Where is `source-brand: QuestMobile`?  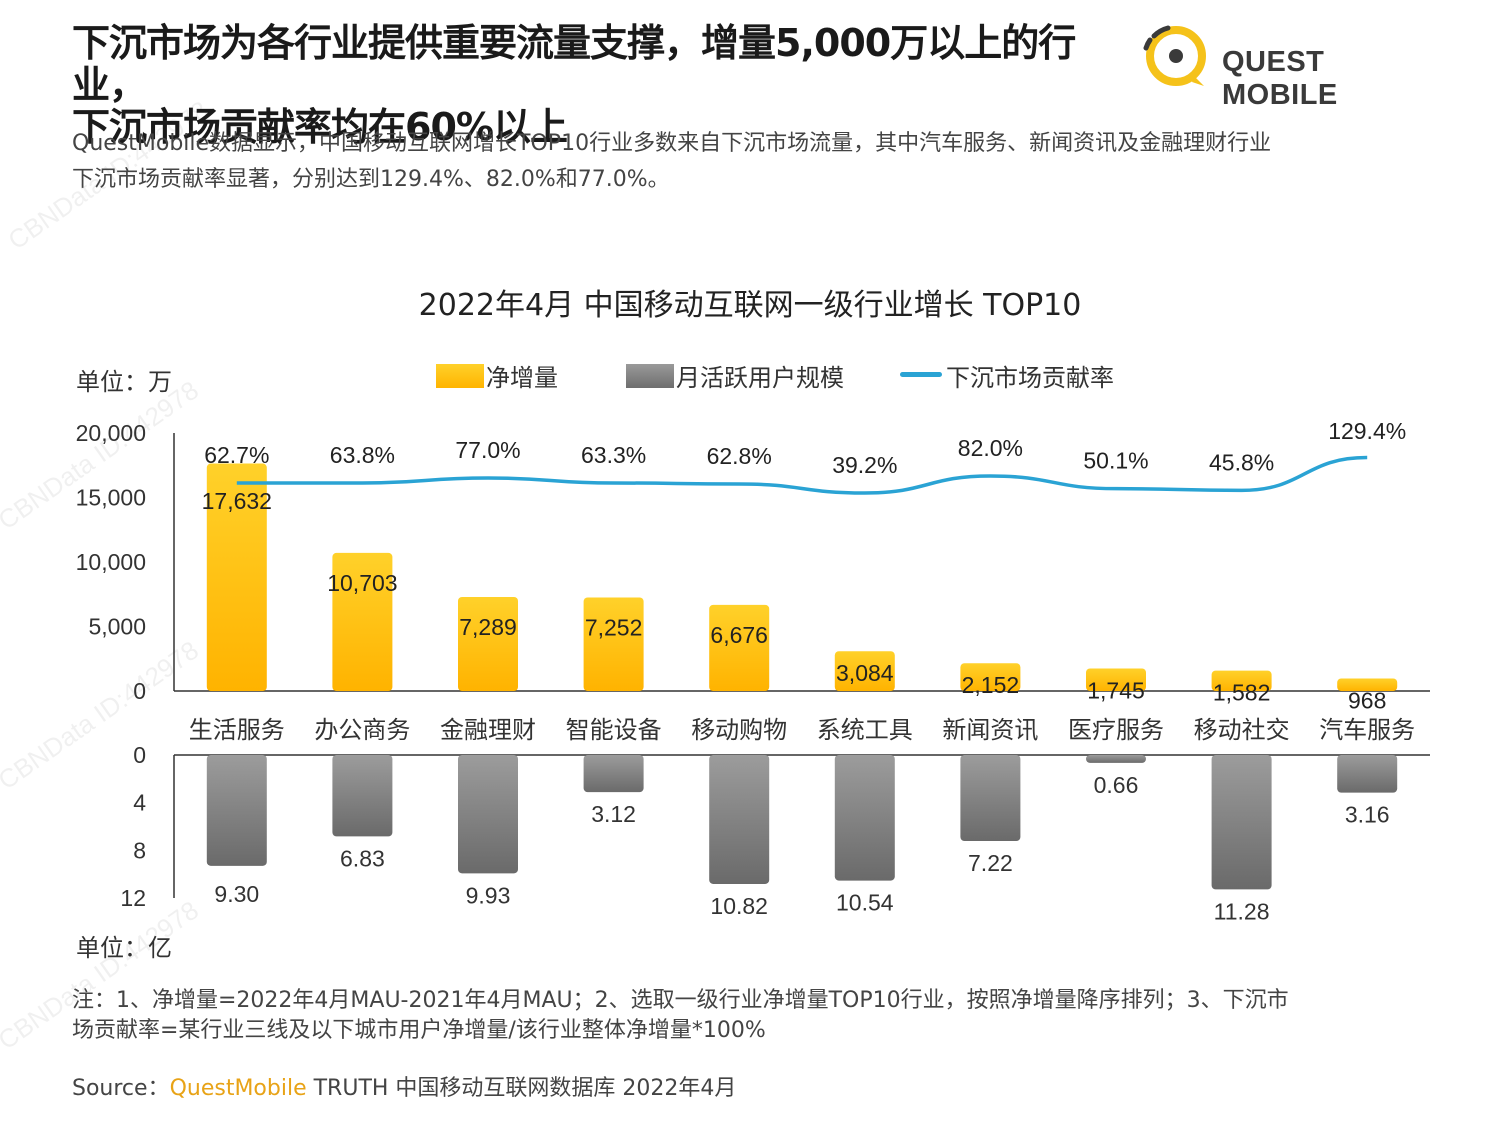
source-brand: QuestMobile is located at coordinates (238, 1088).